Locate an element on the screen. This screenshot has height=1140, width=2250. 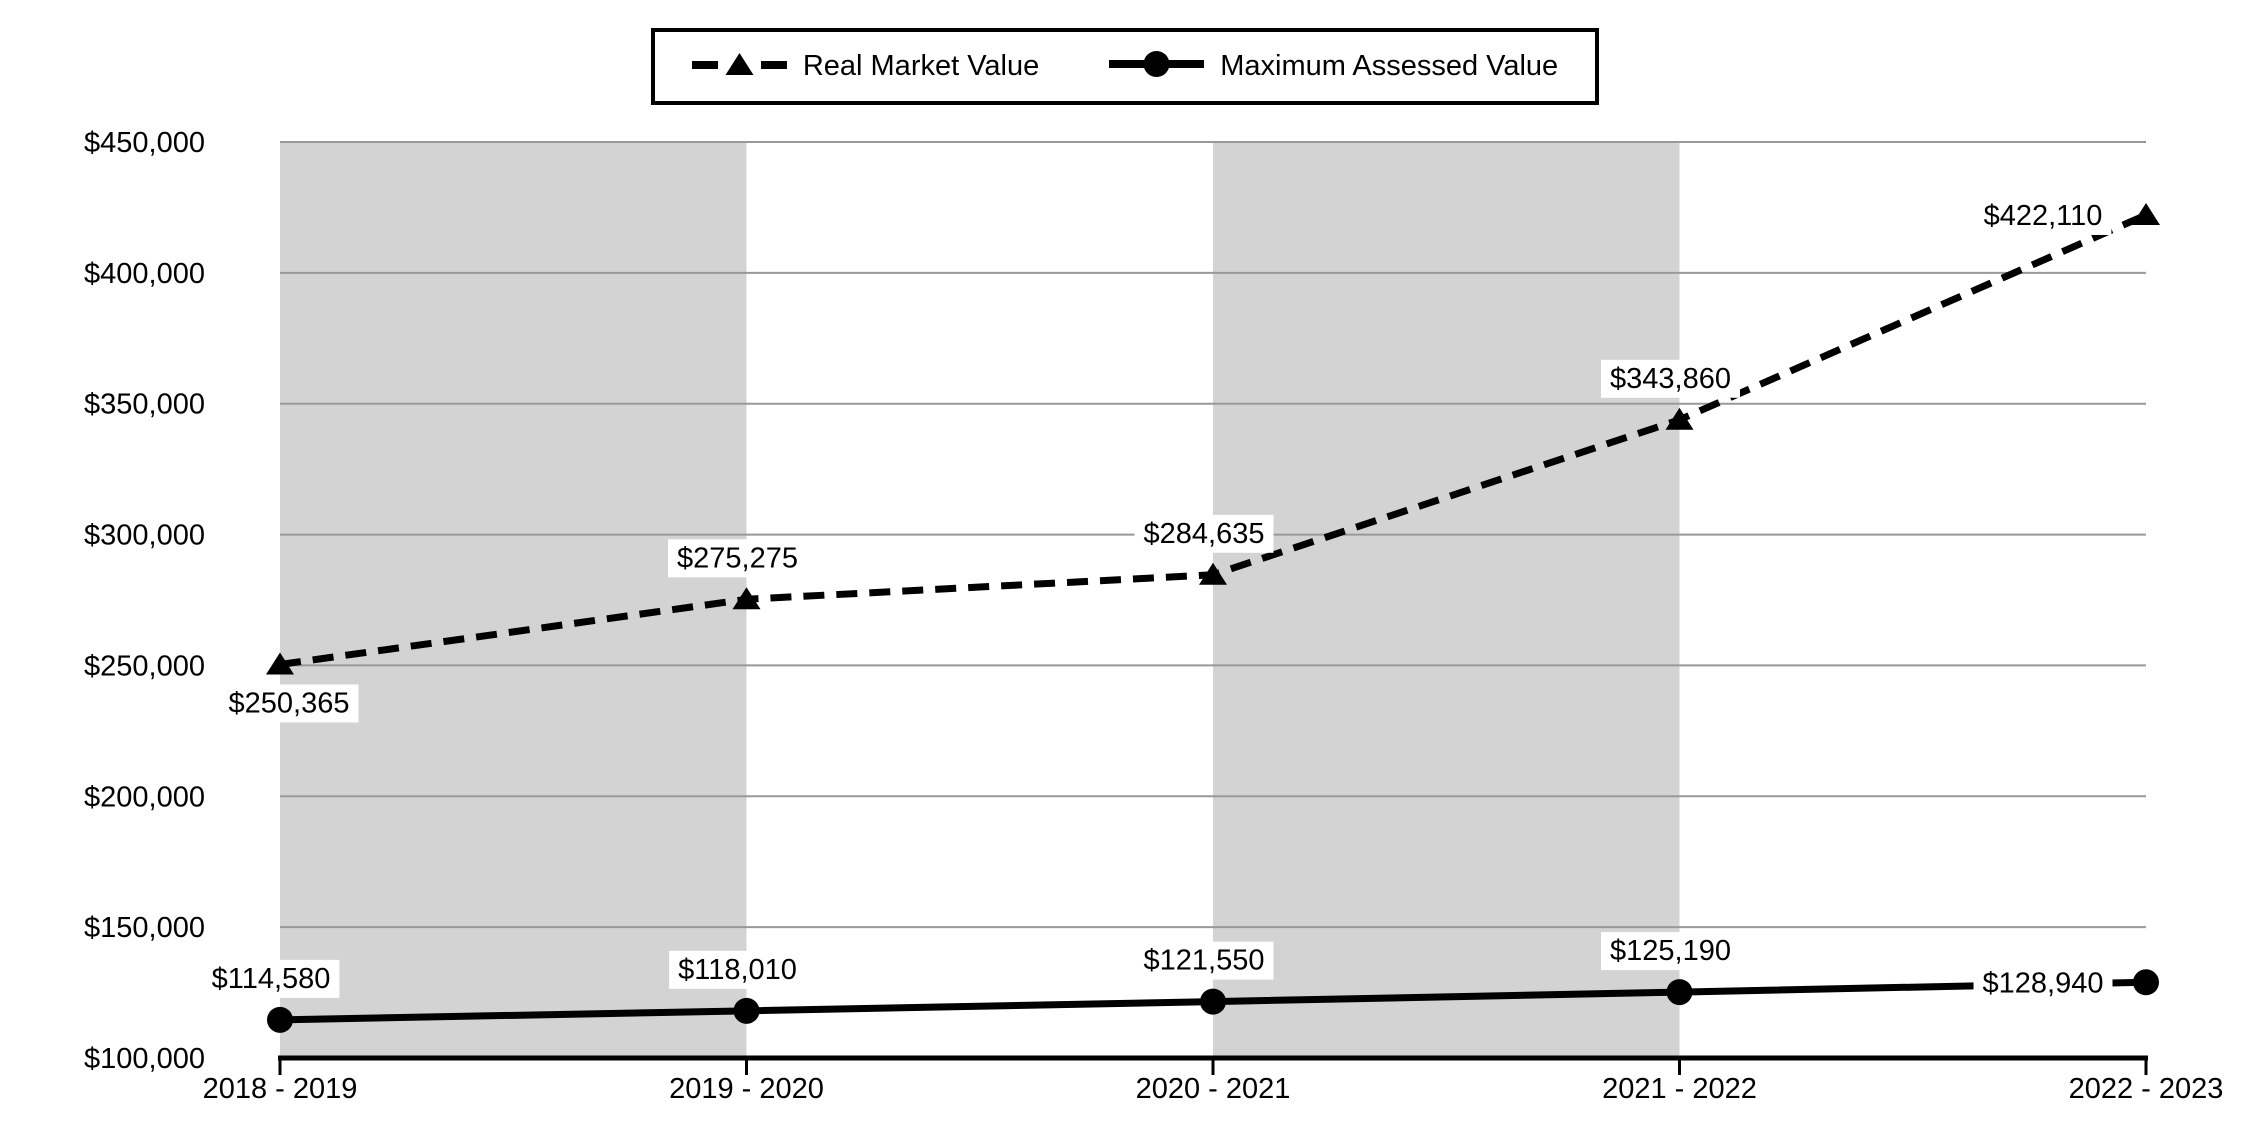
data-label: $284,635 is located at coordinates (1204, 534).